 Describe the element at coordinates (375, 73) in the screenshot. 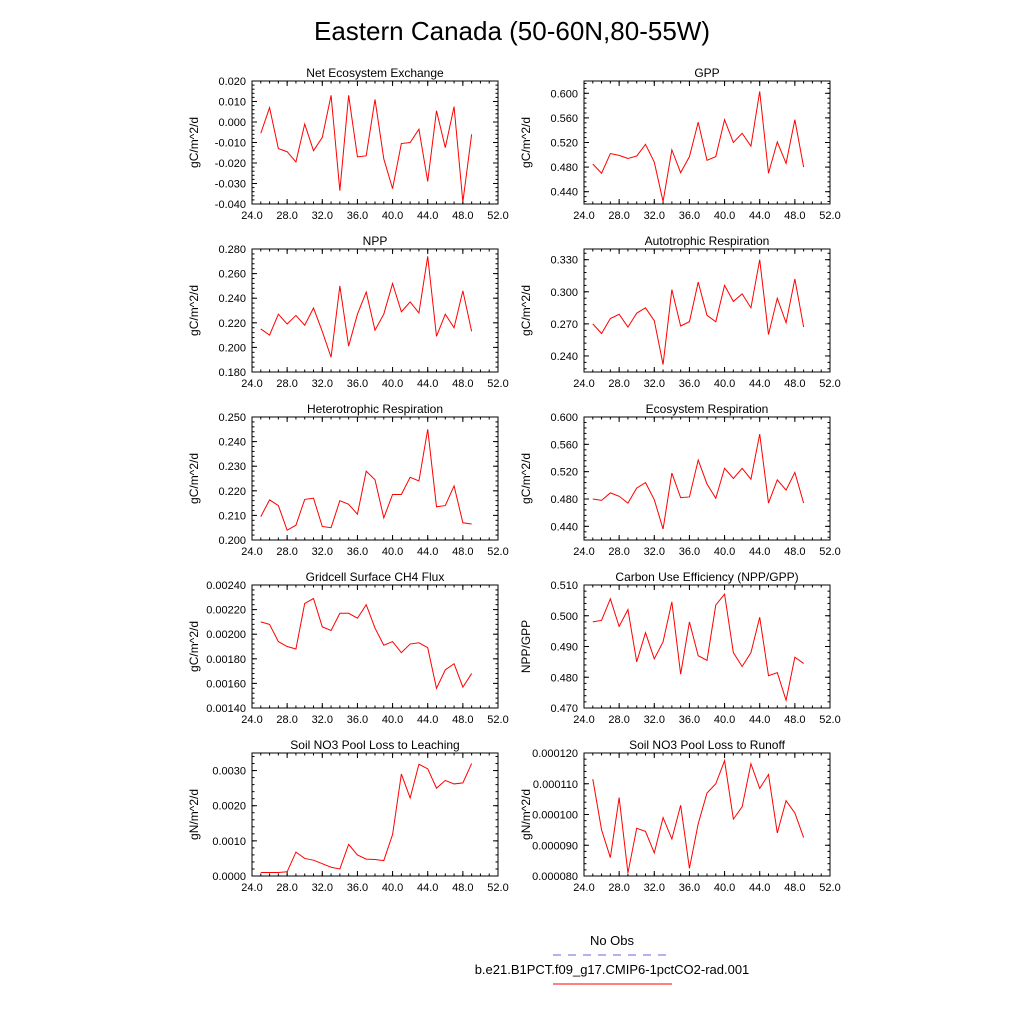

I see `panel-title: Net Ecosystem Exchange` at that location.